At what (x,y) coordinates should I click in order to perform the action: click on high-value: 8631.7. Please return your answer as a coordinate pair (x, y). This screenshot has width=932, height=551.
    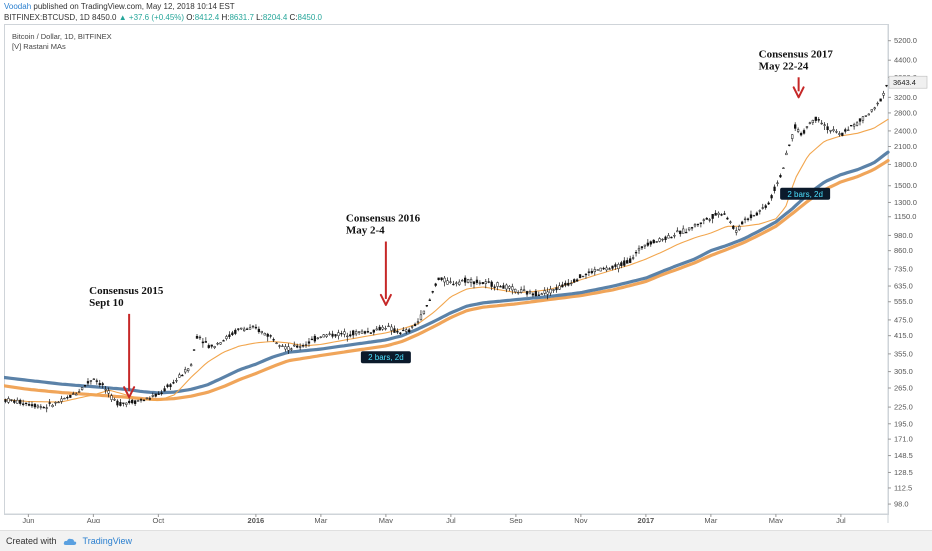
    Looking at the image, I should click on (241, 17).